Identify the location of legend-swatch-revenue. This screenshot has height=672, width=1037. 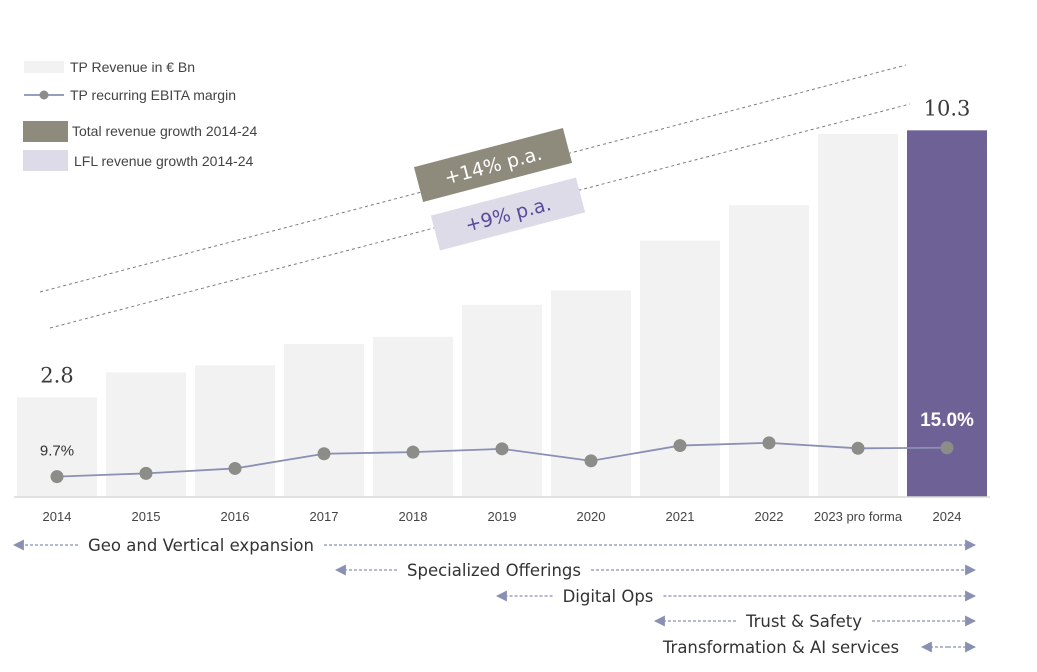
(44, 67).